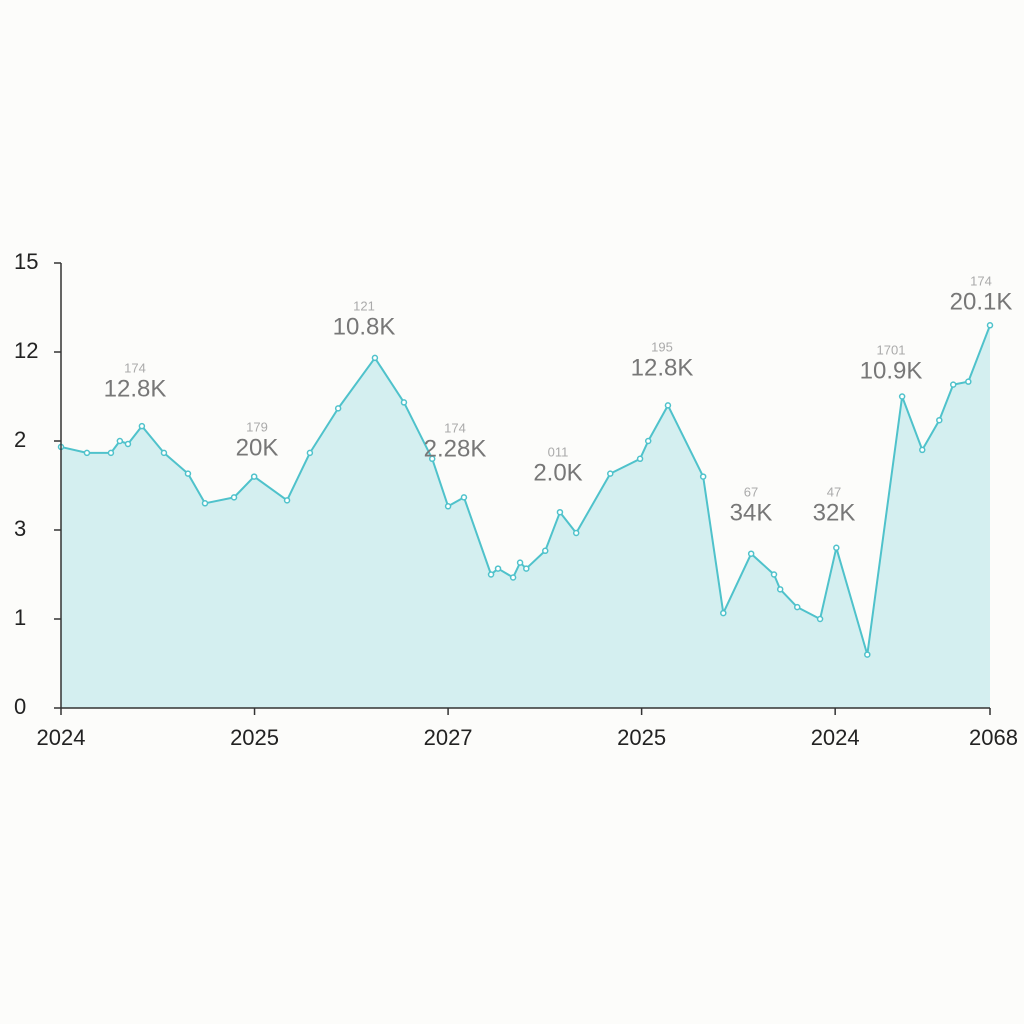  Describe the element at coordinates (448, 737) in the screenshot. I see `x-tick-label: 2027` at that location.